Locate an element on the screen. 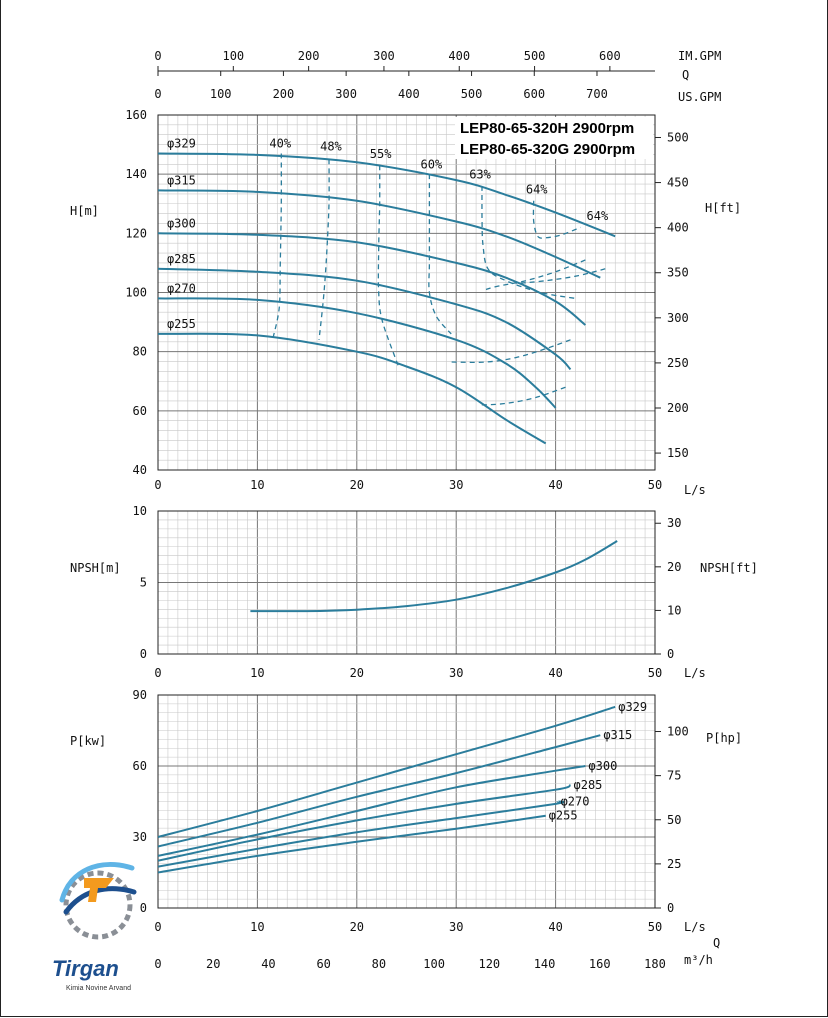  head-xtick-label: 10 is located at coordinates (257, 485).